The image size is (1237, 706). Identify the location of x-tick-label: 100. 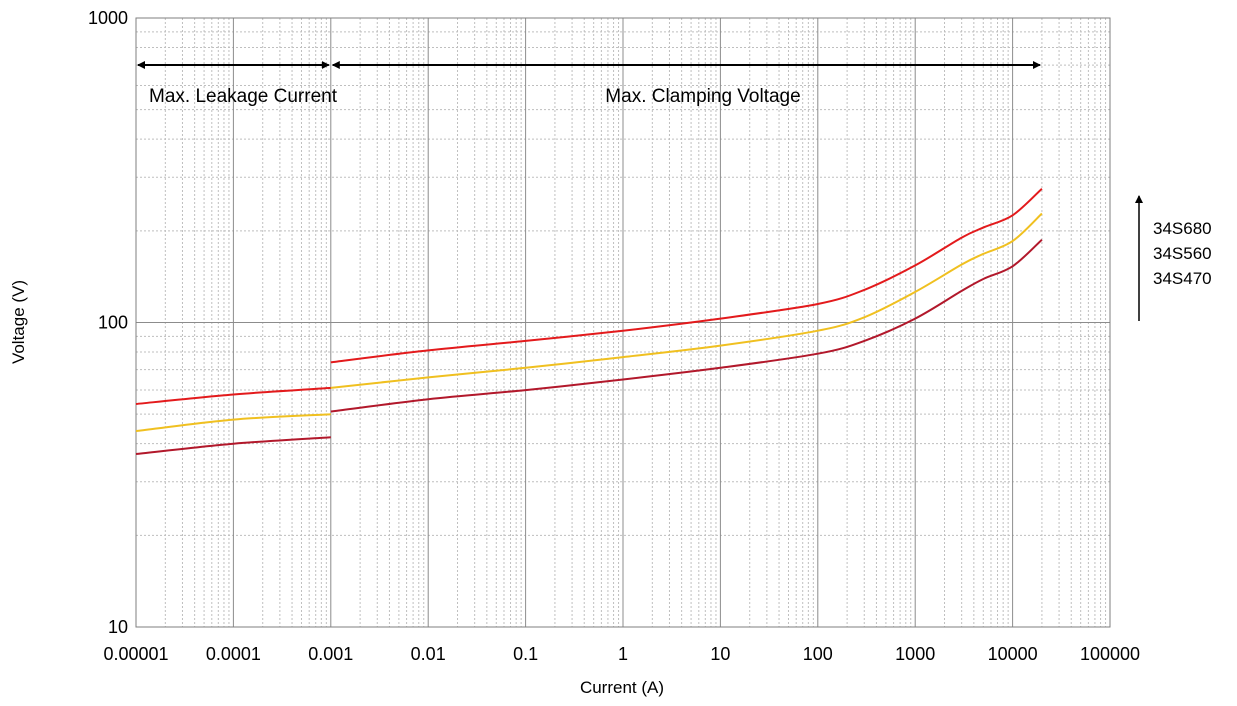
(818, 654).